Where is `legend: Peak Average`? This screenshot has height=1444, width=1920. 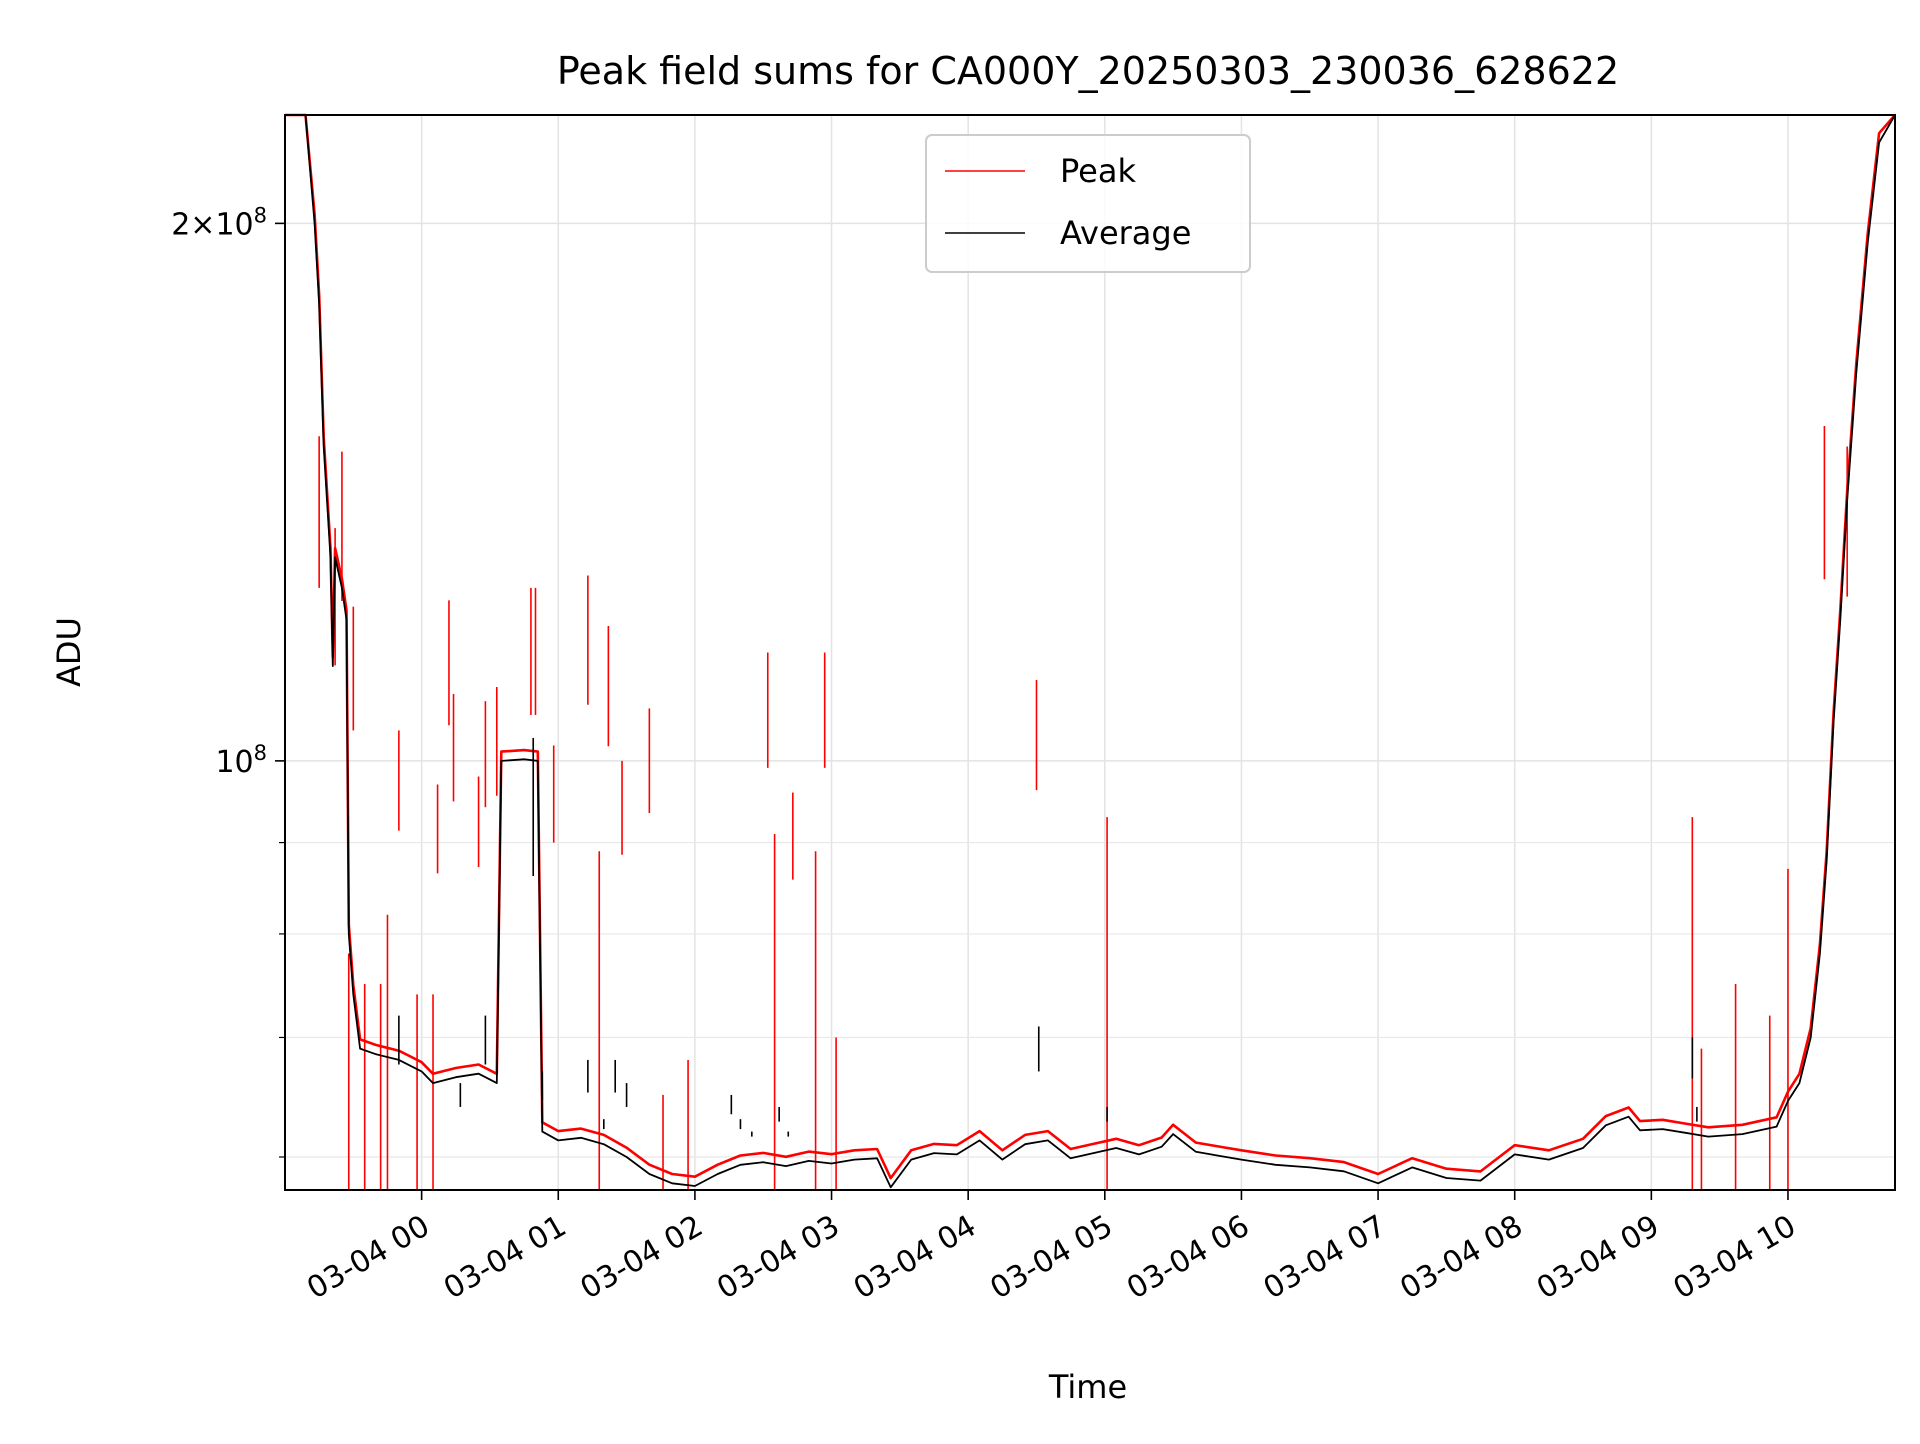
legend: Peak Average is located at coordinates (1088, 203).